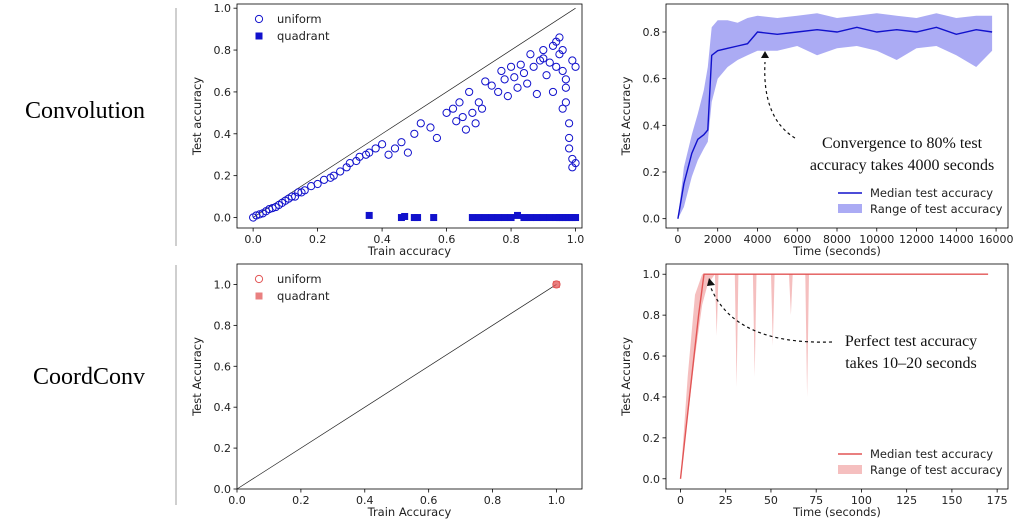 The height and width of the screenshot is (523, 1024). Describe the element at coordinates (447, 239) in the screenshot. I see `x-tick-label: 0.6` at that location.